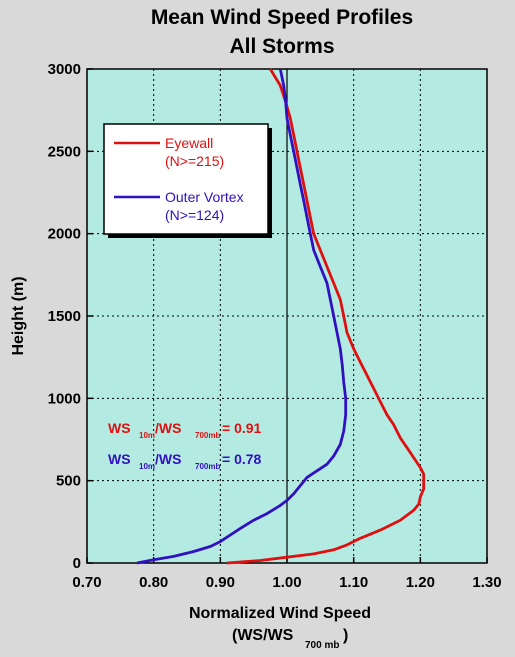  What do you see at coordinates (194, 161) in the screenshot?
I see `legend-eyewall-count: (N>=215)` at bounding box center [194, 161].